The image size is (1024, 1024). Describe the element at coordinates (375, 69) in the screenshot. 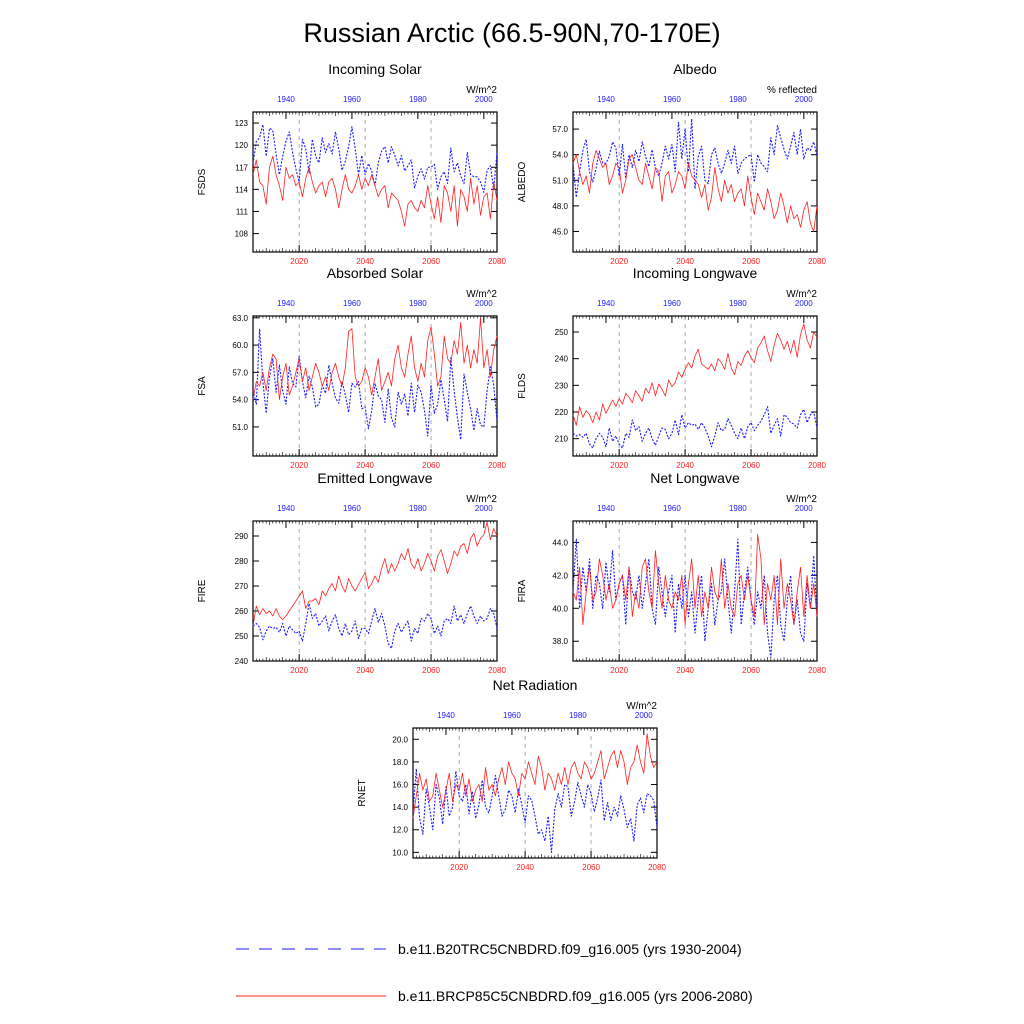

I see `panel-title: Incoming Solar` at that location.